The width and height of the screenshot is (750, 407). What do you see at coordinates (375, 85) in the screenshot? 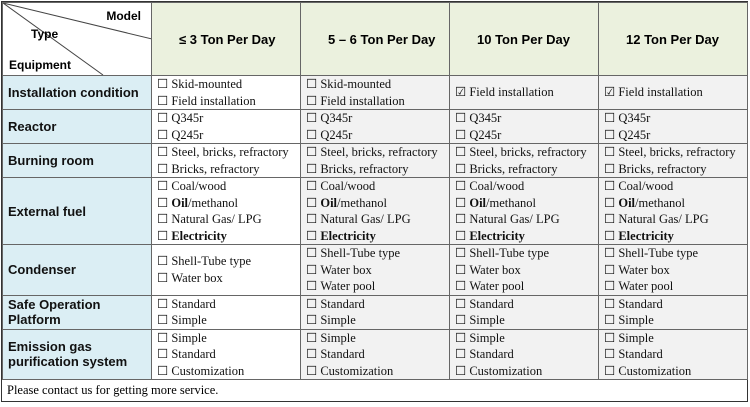
I see `option-item: Skid-mounted` at bounding box center [375, 85].